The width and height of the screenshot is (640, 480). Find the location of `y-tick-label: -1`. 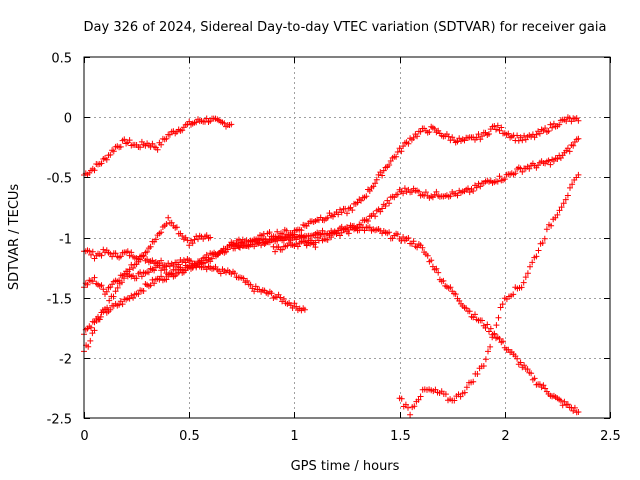

y-tick-label: -1 is located at coordinates (65, 240).